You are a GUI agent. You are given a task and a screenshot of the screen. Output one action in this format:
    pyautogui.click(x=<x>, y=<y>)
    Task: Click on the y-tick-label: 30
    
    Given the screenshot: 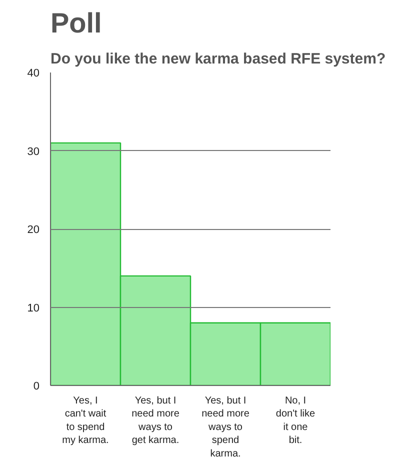 What is the action you would take?
    pyautogui.click(x=33, y=152)
    